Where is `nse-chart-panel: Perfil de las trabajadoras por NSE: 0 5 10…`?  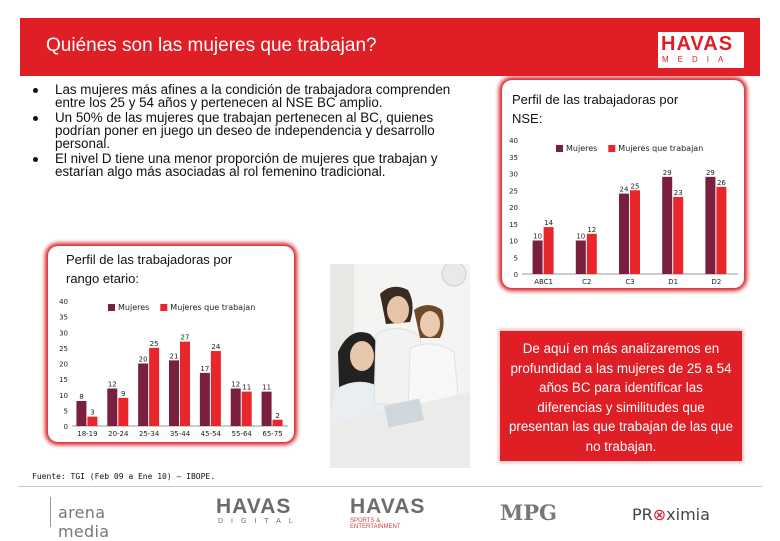 nse-chart-panel: Perfil de las trabajadoras por NSE: 0 5 10… is located at coordinates (623, 184).